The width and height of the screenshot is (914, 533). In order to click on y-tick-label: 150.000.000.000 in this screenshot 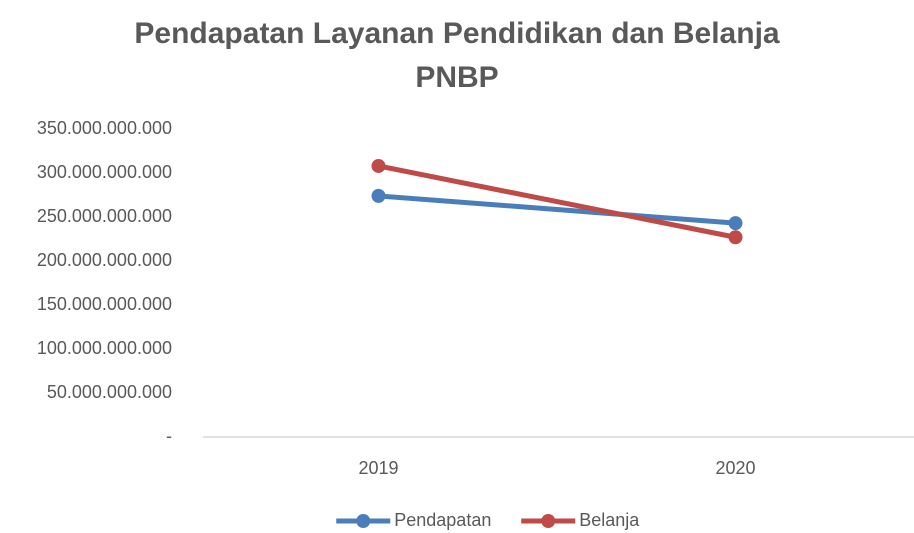, I will do `click(104, 304)`.